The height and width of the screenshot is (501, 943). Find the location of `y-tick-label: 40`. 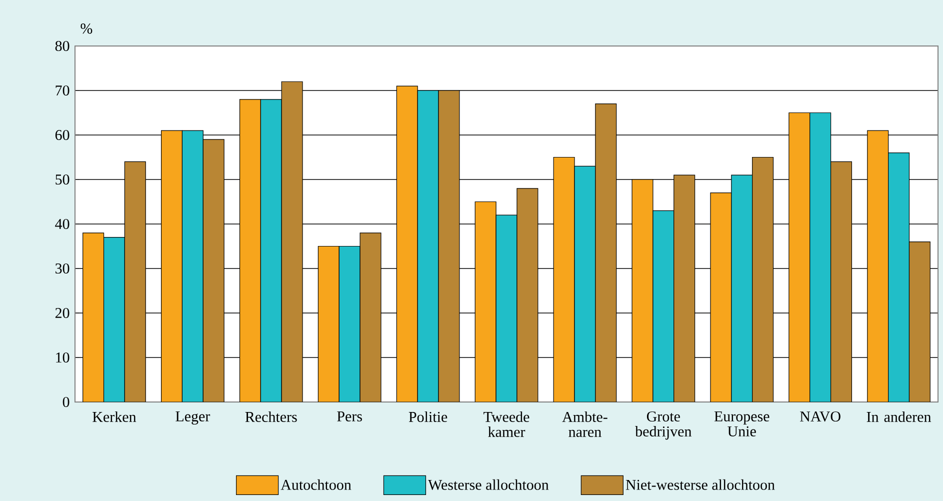

y-tick-label: 40 is located at coordinates (62, 224).